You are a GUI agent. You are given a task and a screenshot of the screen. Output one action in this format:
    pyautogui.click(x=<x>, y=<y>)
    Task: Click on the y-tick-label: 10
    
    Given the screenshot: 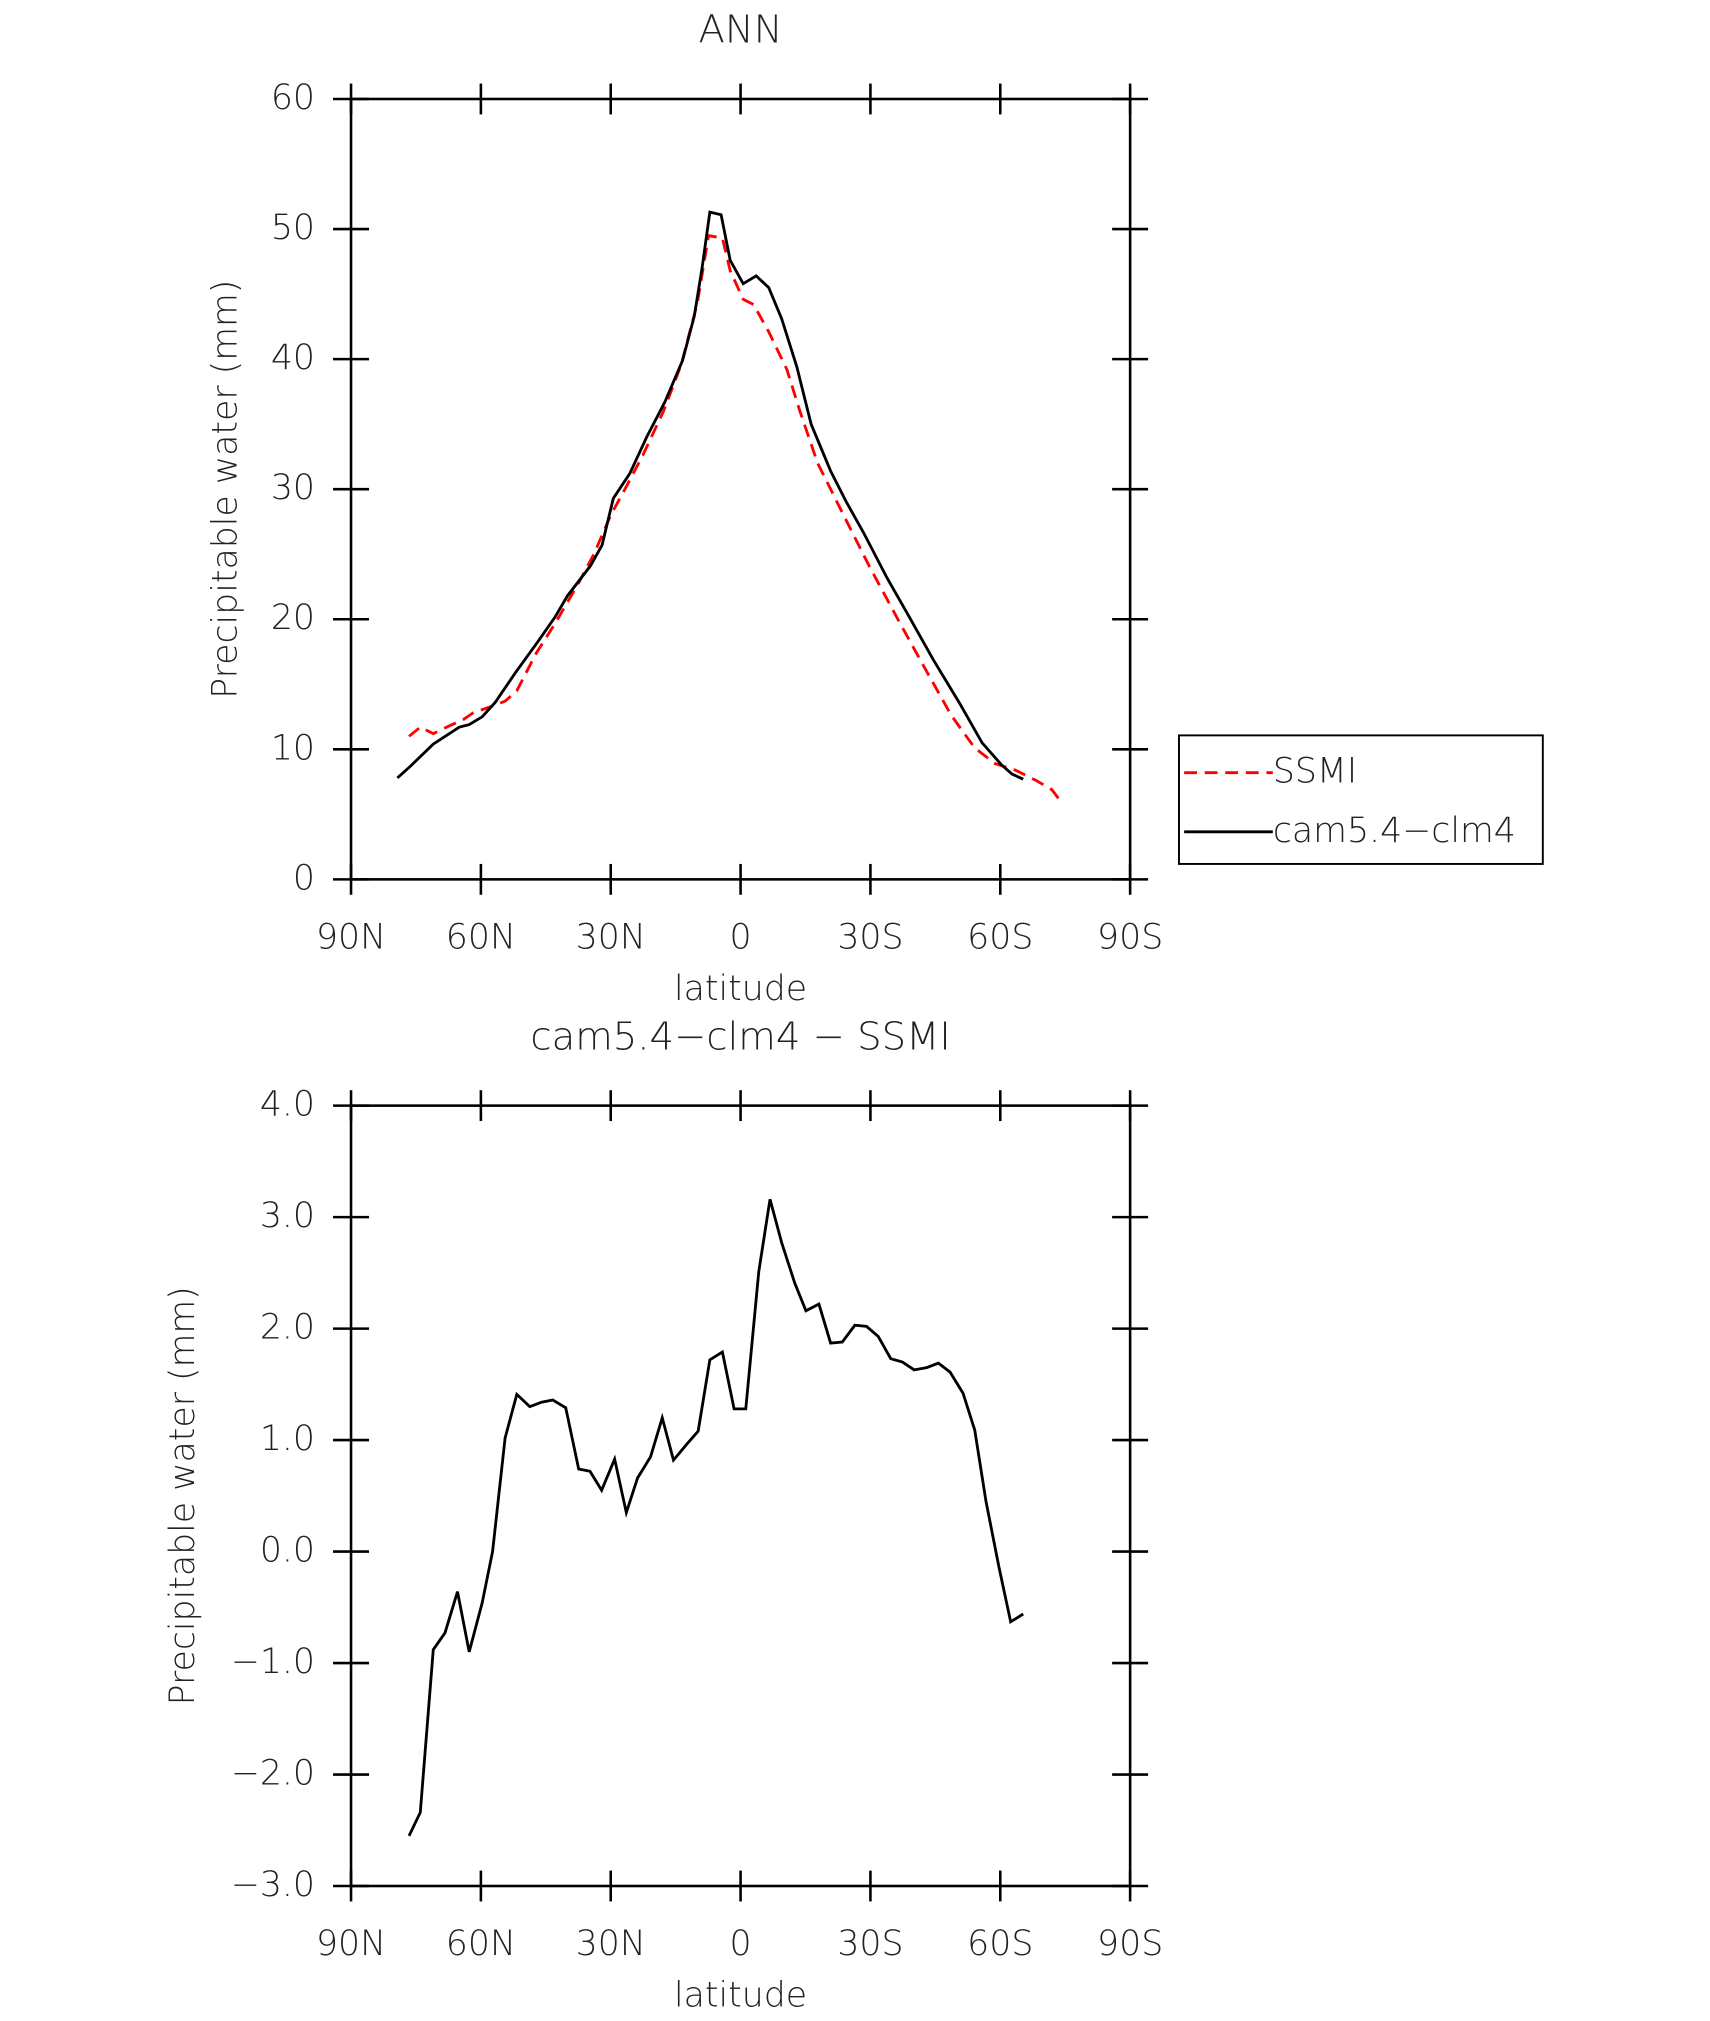 What is the action you would take?
    pyautogui.click(x=293, y=748)
    